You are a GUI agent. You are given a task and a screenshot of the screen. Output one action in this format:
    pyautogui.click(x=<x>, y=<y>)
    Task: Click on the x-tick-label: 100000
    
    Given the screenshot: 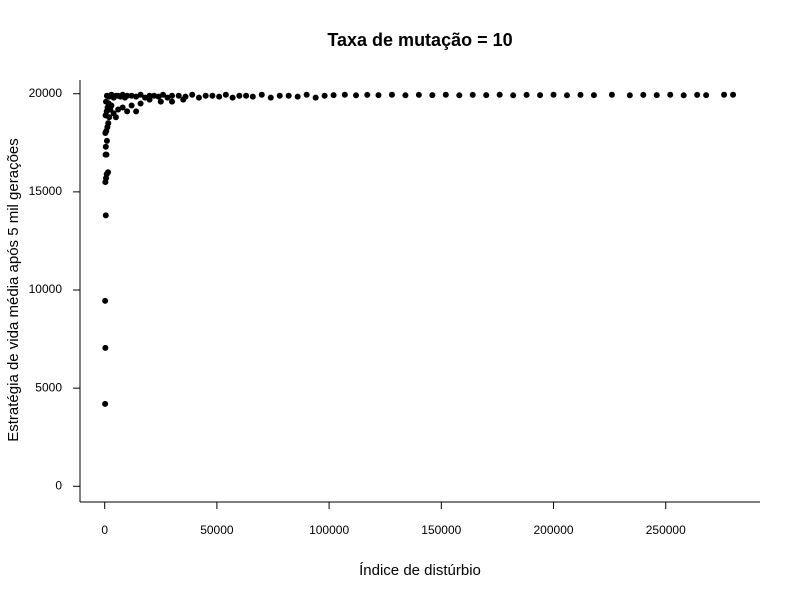 What is the action you would take?
    pyautogui.click(x=329, y=530)
    